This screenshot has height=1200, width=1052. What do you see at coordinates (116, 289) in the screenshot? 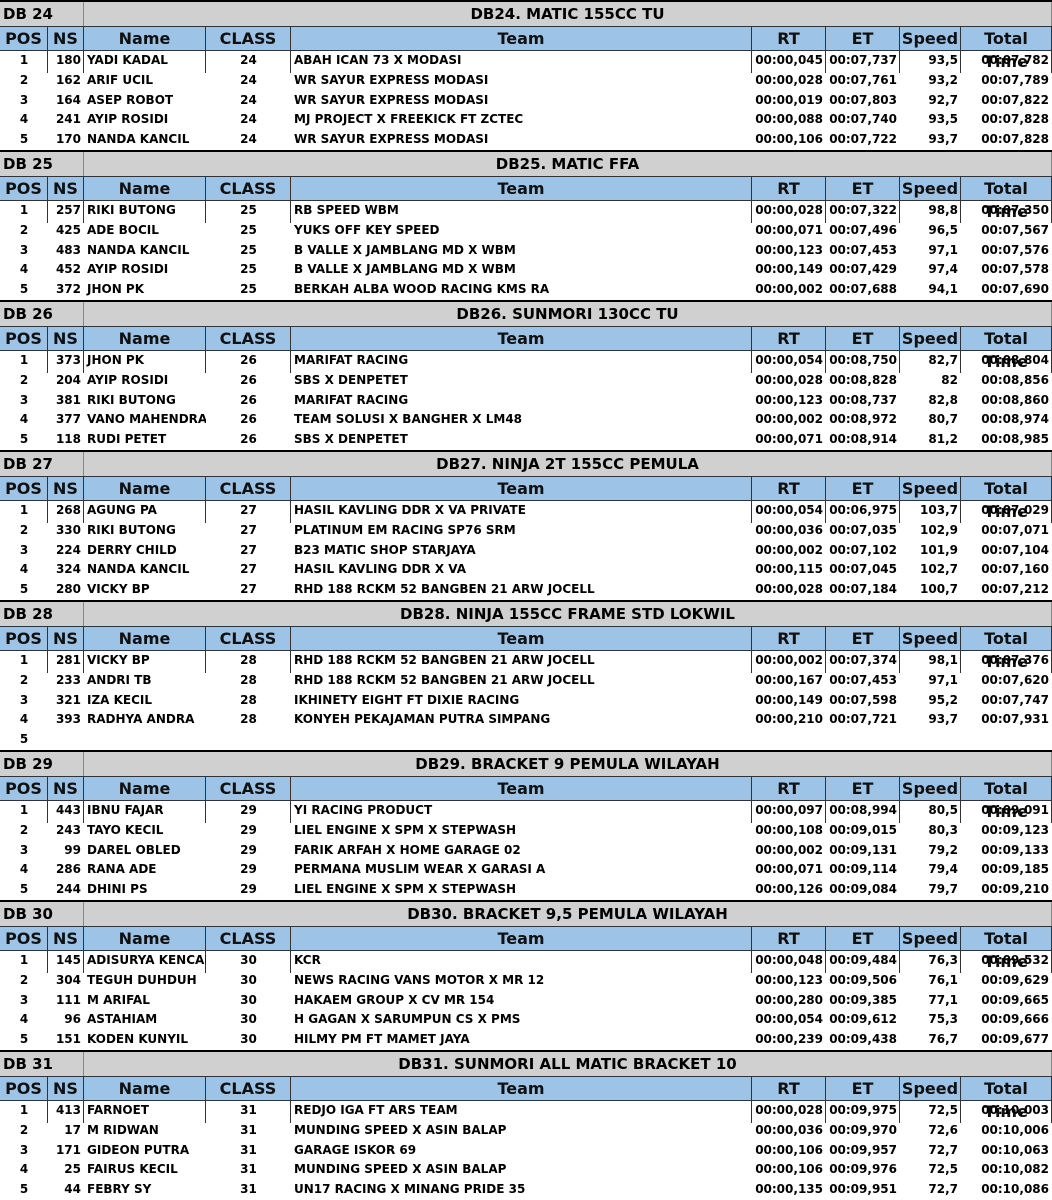
I see `name-cell: JHON PK` at bounding box center [116, 289].